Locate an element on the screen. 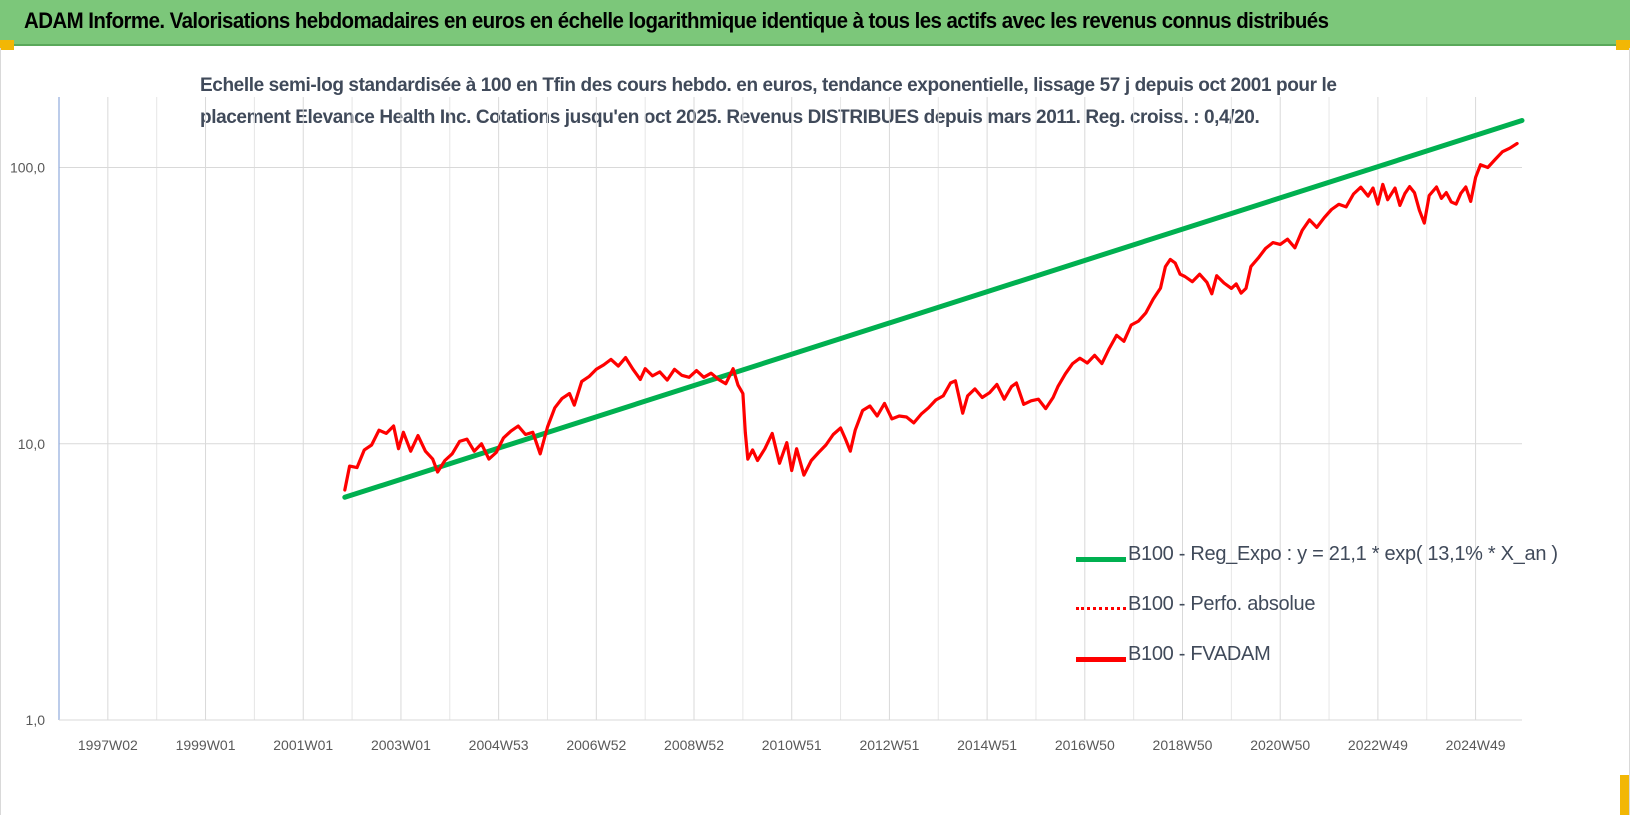 The image size is (1630, 815). y-tick-label: 1,0 is located at coordinates (36, 720).